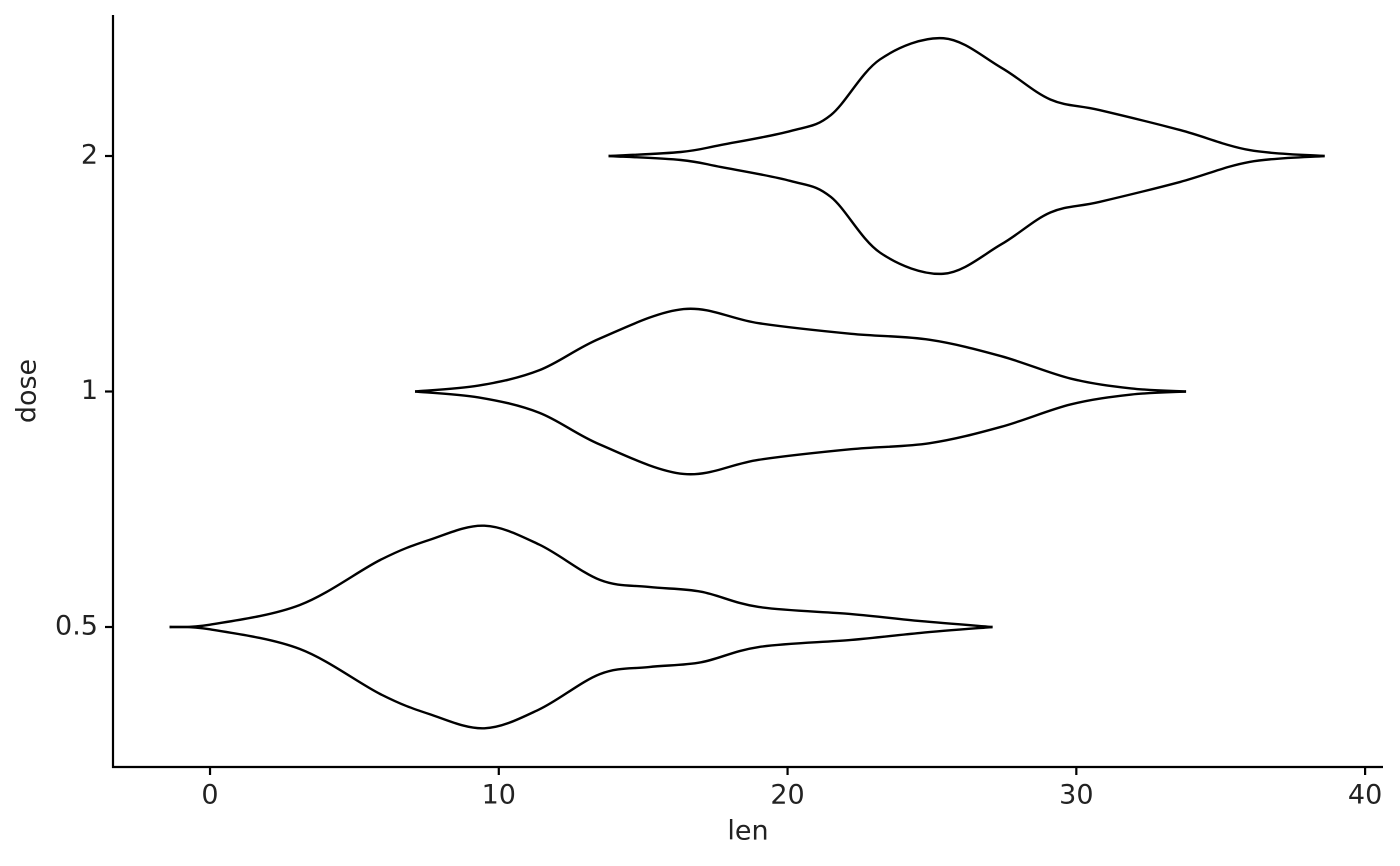 This screenshot has height=866, width=1400. I want to click on y-tick-label: 2, so click(89, 155).